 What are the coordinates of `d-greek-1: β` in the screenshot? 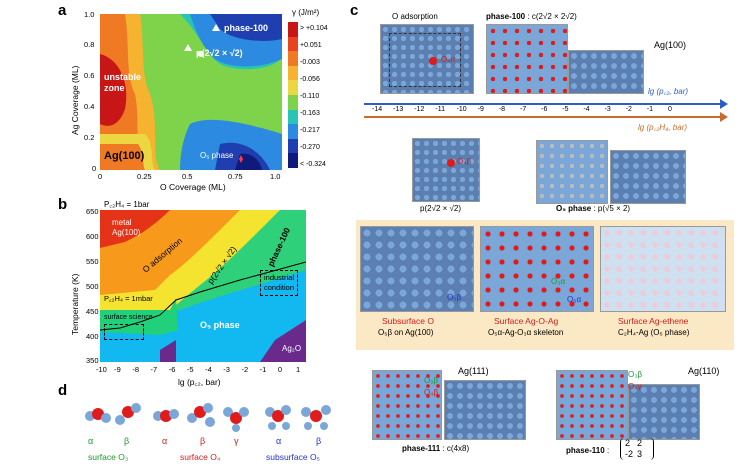 It's located at (127, 441).